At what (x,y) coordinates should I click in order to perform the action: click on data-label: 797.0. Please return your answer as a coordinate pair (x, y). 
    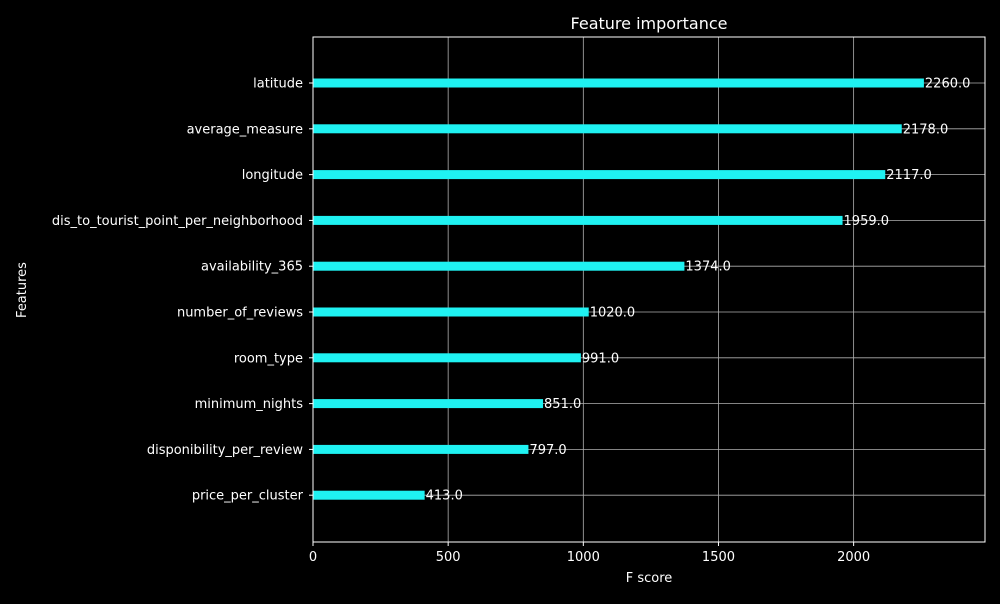
    Looking at the image, I should click on (547, 450).